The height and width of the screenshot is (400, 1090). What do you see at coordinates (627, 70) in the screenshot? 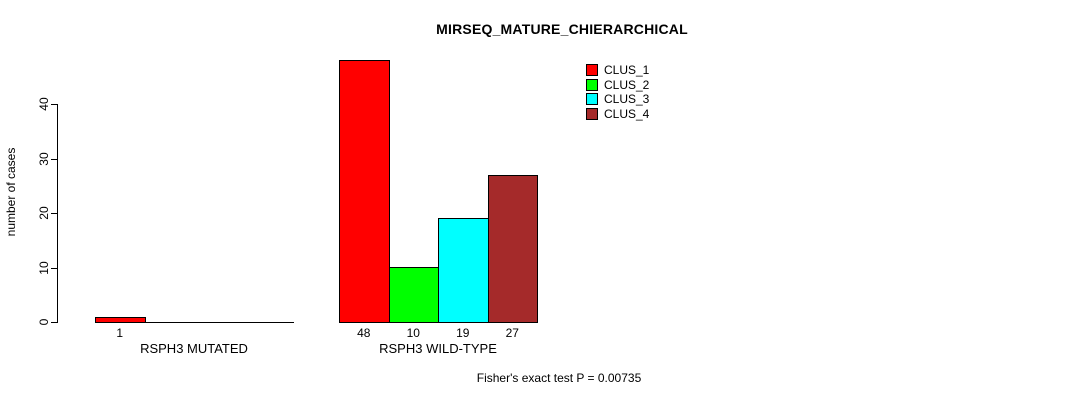
I see `legend-label: CLUS_1` at bounding box center [627, 70].